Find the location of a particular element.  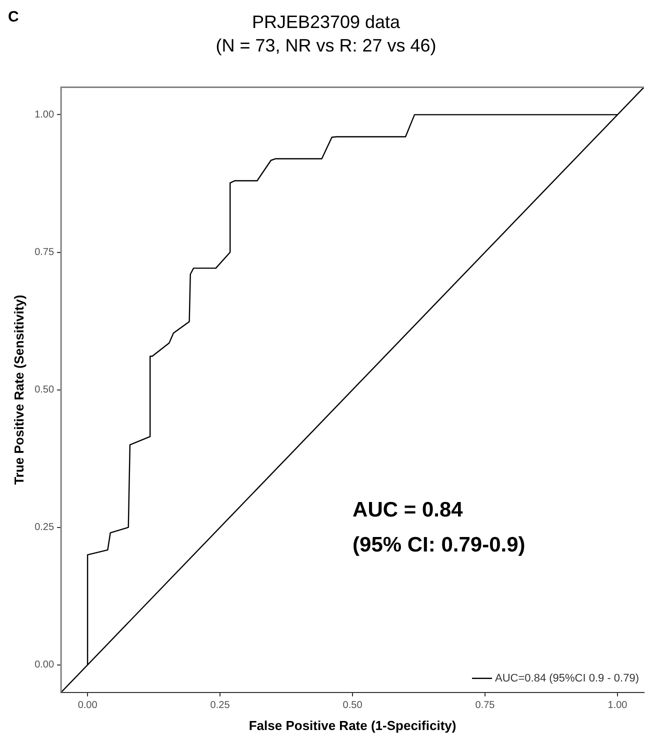

y-tick-label: 0.25 is located at coordinates (44, 528).